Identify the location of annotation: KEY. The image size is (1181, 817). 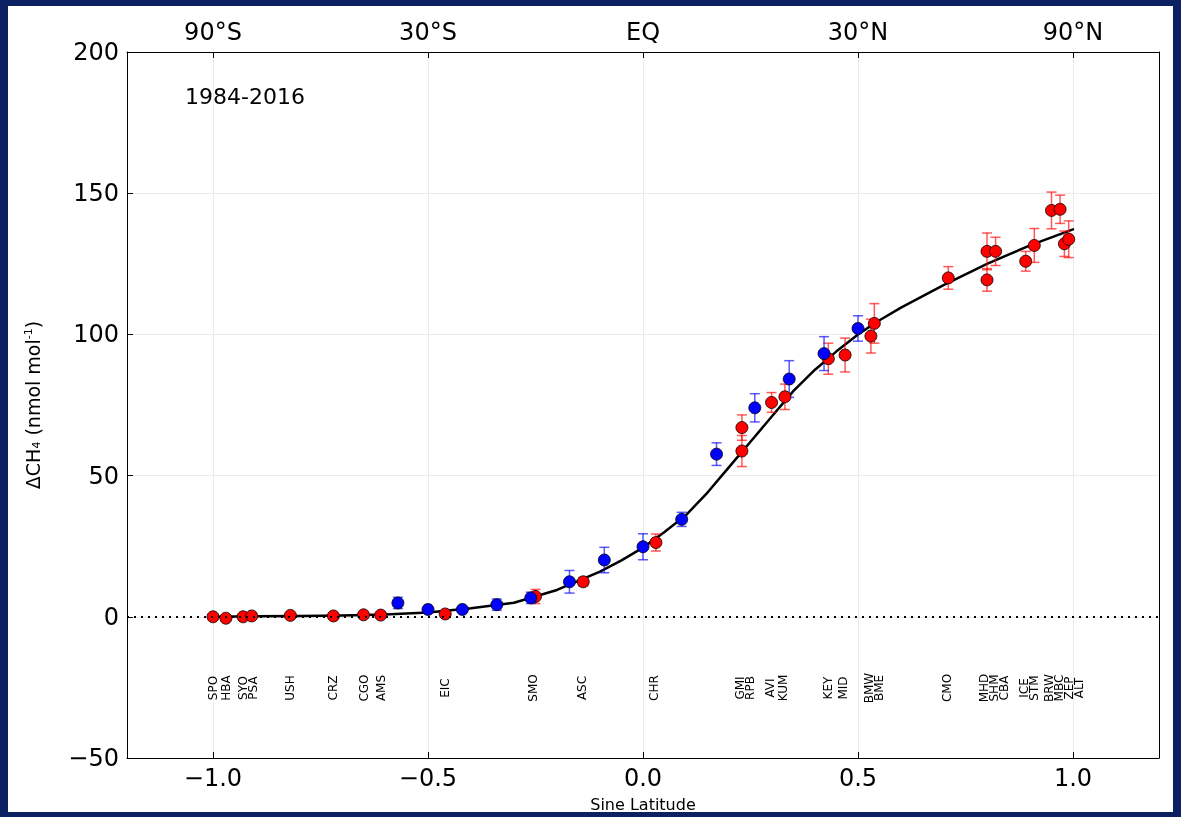
(827, 687).